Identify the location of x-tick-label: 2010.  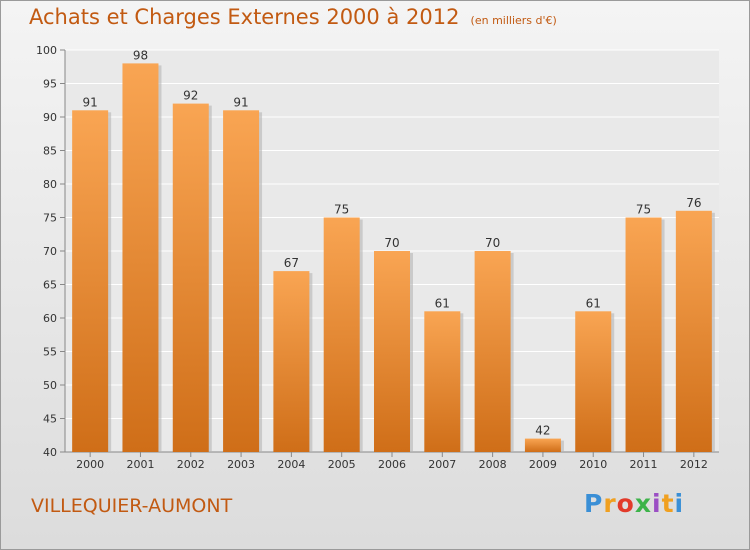
(593, 464).